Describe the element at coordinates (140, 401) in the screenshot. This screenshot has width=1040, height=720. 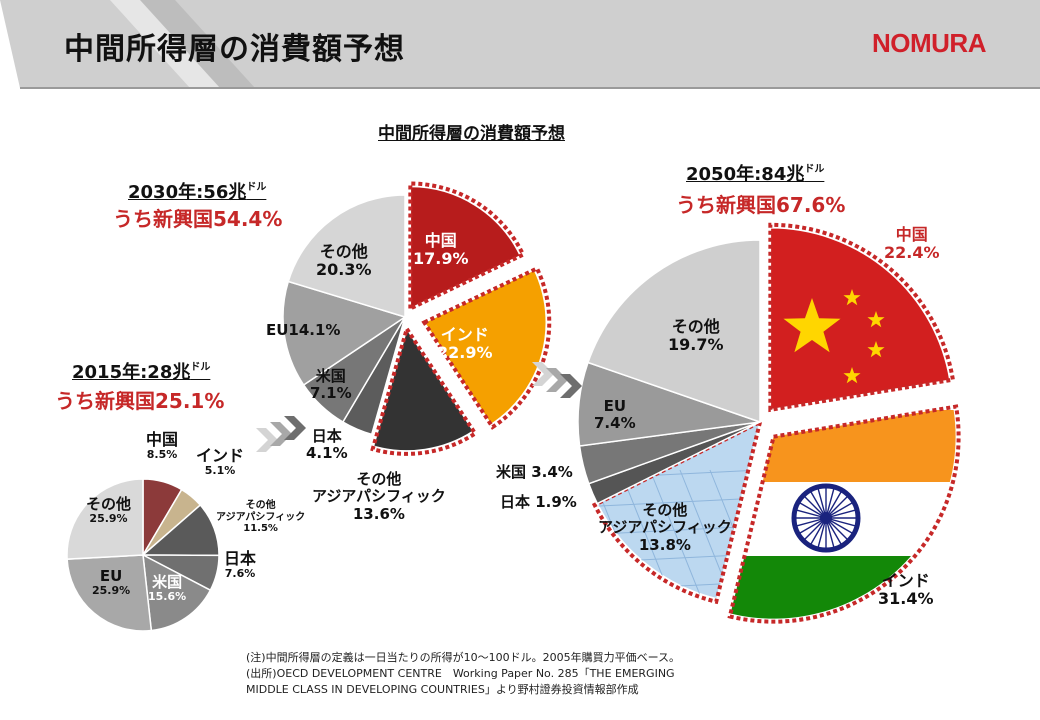
I see `emerging-share-2015: うち新興国25.1%` at that location.